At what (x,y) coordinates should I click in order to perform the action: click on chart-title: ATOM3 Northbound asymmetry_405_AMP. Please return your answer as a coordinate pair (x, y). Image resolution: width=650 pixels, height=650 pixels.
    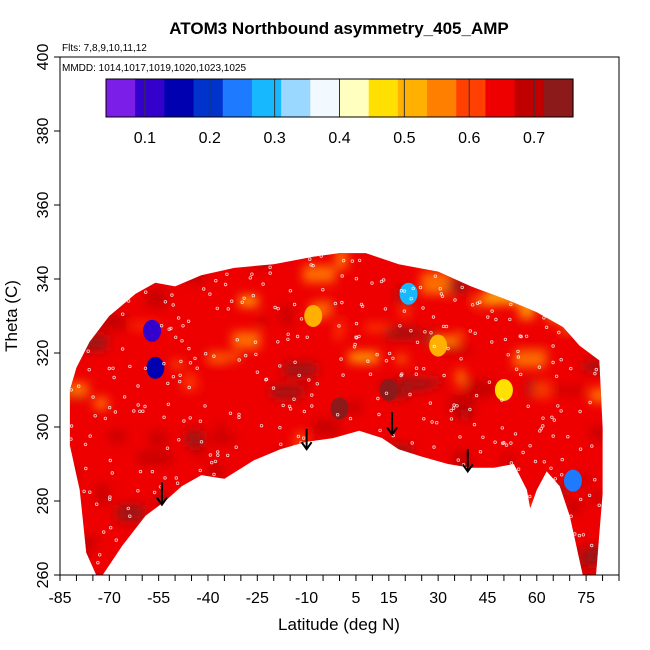
    Looking at the image, I should click on (338, 28).